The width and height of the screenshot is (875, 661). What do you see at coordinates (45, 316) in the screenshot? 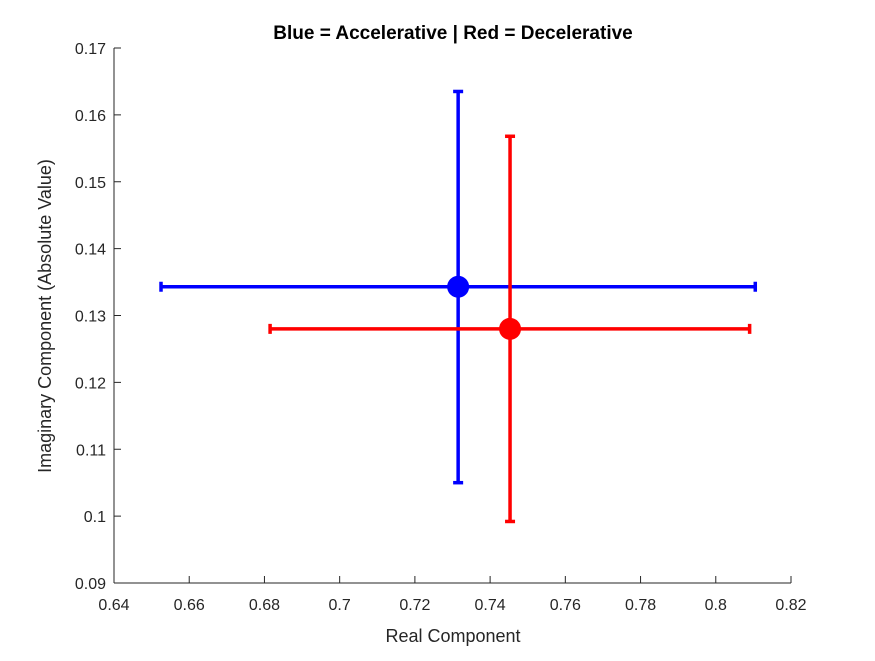
I see `y-axis-label: Imaginary Component (Absolute Value)` at bounding box center [45, 316].